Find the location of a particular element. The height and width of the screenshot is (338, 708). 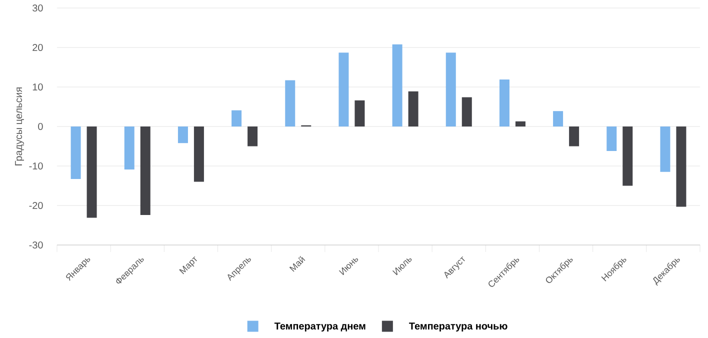

y-tick-label: -20 is located at coordinates (36, 206).